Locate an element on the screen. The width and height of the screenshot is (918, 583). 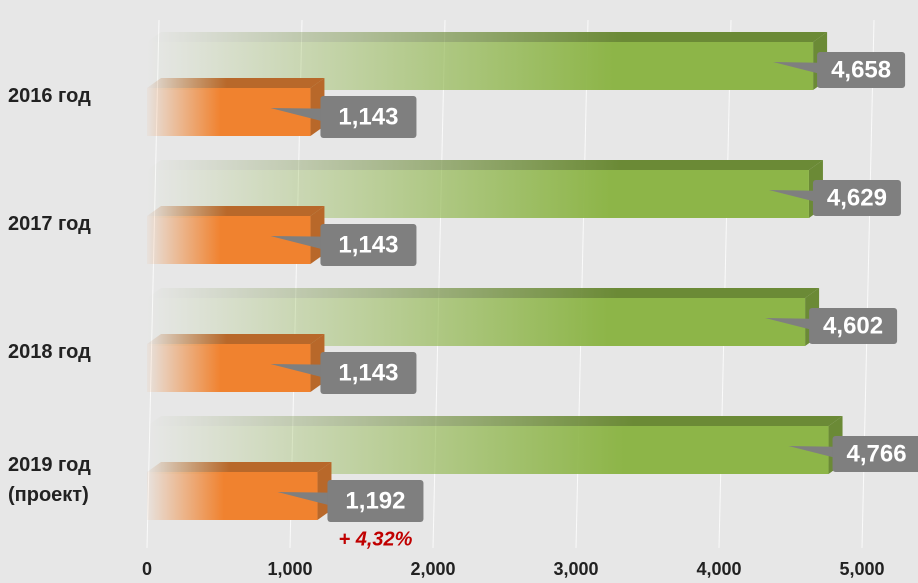
annotation: + 4,32% is located at coordinates (375, 539).